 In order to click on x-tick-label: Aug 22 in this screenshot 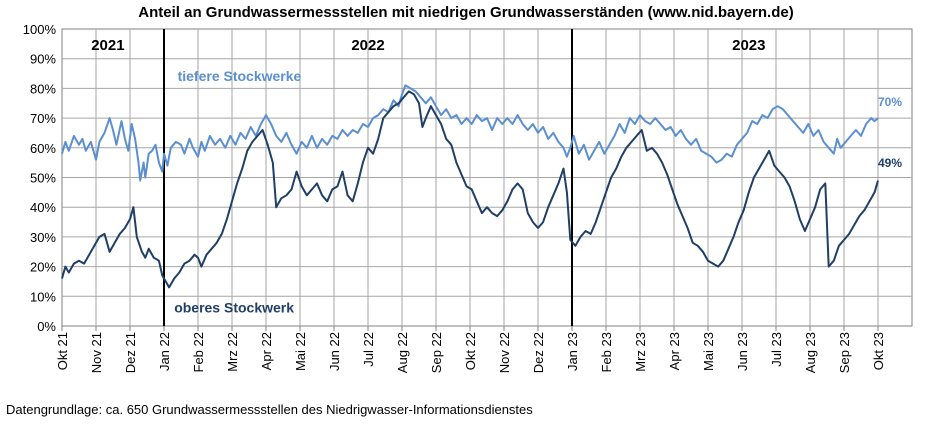, I will do `click(402, 352)`.